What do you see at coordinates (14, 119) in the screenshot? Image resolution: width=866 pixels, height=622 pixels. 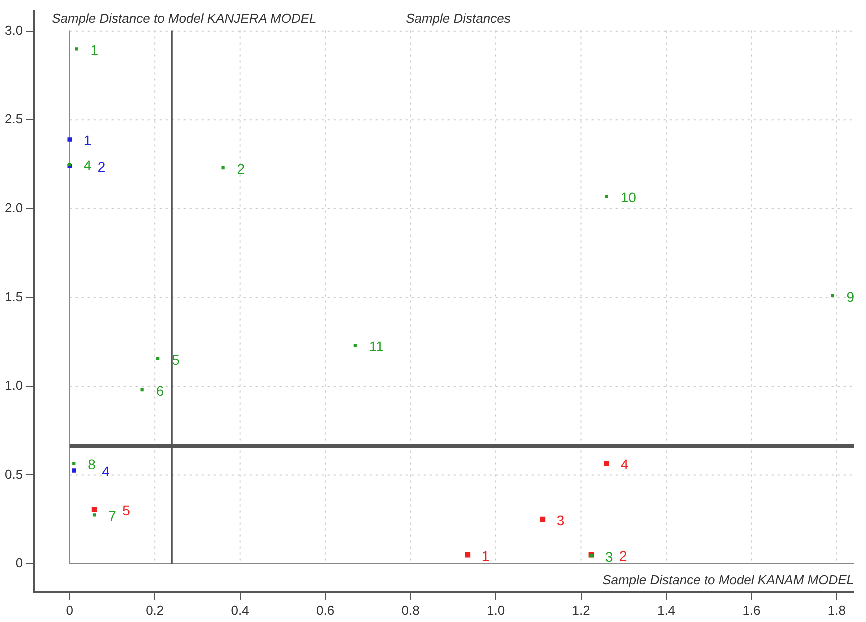 I see `y-tick-label: 2.5` at bounding box center [14, 119].